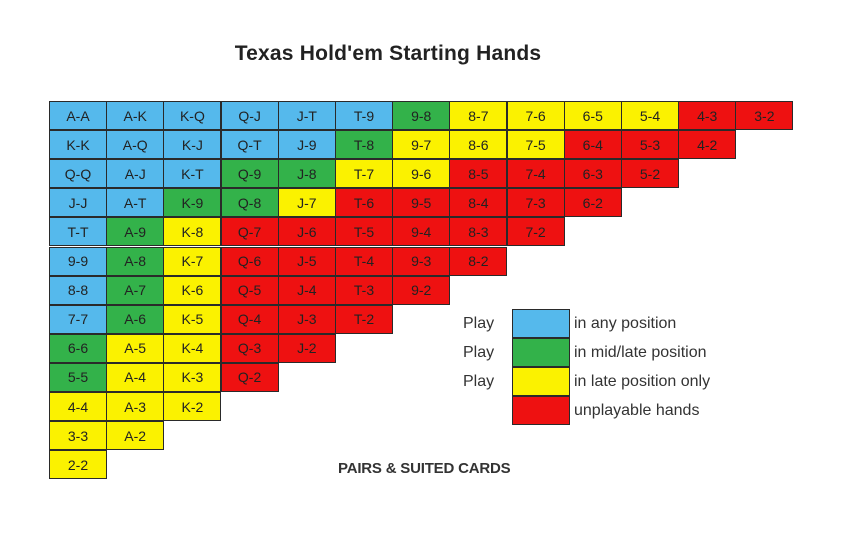  Describe the element at coordinates (135, 115) in the screenshot. I see `hand-cell: A-K` at that location.